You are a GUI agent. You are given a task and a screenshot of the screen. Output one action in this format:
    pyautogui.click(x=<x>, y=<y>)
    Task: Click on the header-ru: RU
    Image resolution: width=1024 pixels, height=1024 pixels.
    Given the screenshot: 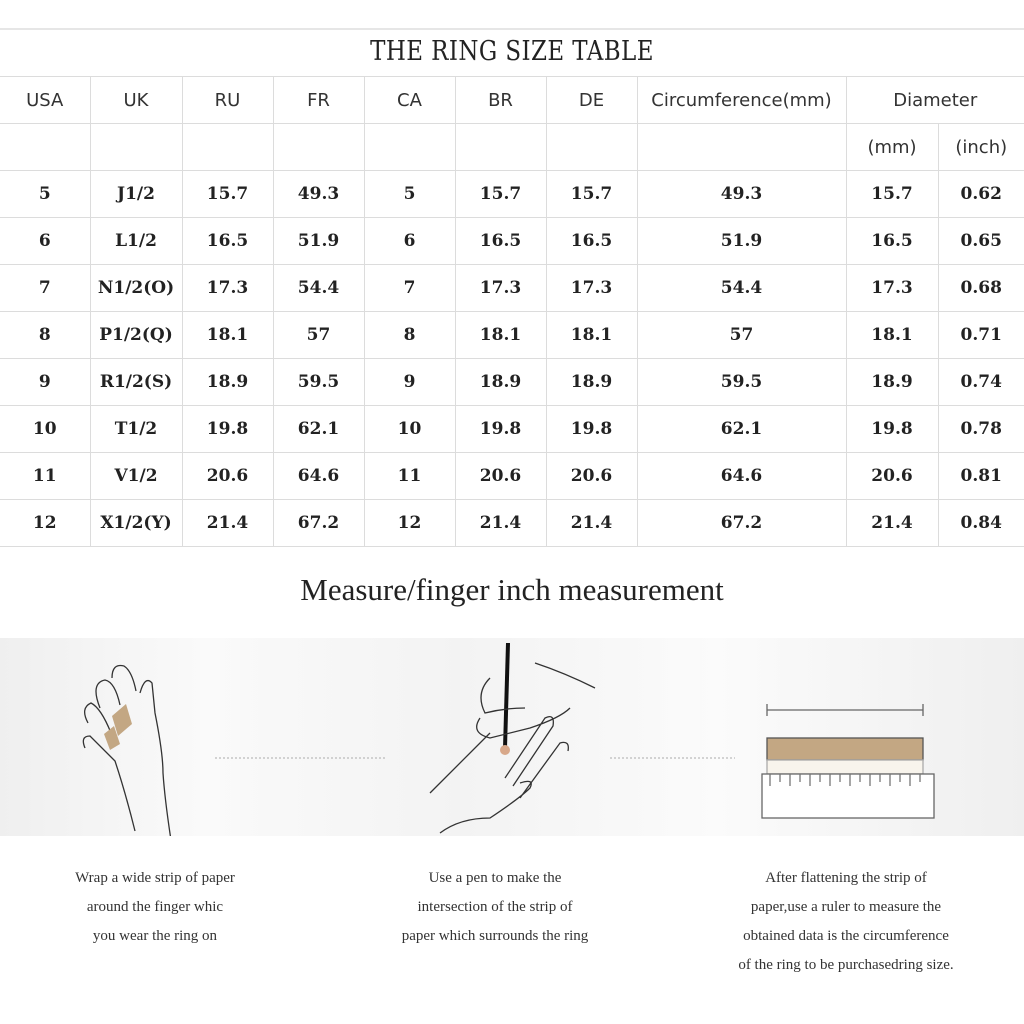 What is the action you would take?
    pyautogui.click(x=227, y=100)
    